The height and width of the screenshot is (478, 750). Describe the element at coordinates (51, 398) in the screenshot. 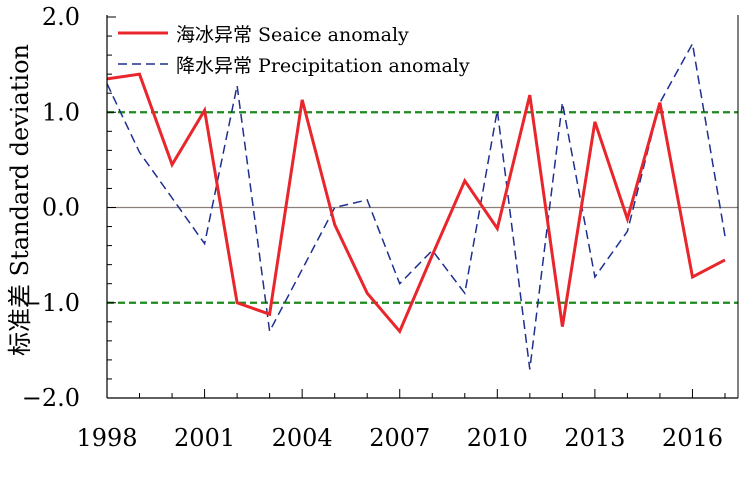

I see `y-tick-label: −2.0` at that location.